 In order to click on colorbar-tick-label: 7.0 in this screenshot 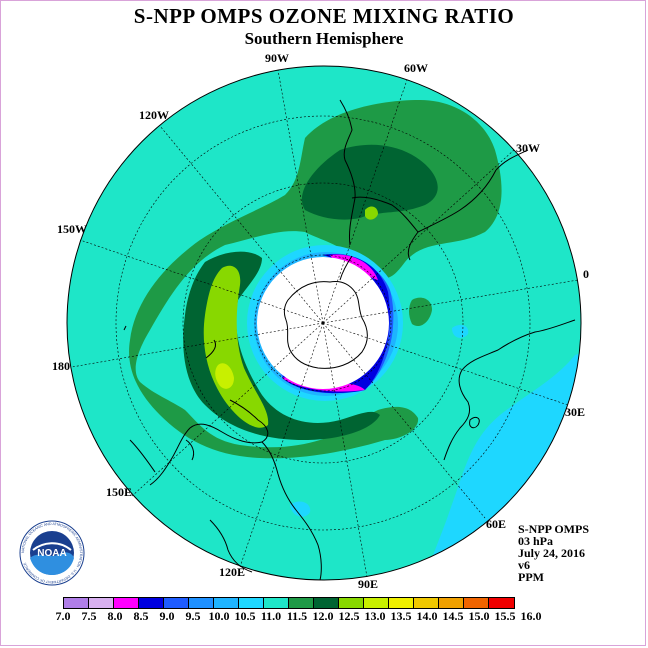, I will do `click(63, 616)`.